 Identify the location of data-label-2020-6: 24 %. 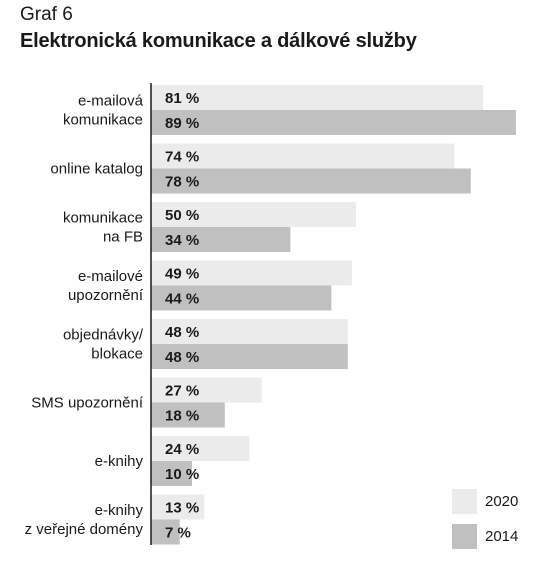
(182, 449).